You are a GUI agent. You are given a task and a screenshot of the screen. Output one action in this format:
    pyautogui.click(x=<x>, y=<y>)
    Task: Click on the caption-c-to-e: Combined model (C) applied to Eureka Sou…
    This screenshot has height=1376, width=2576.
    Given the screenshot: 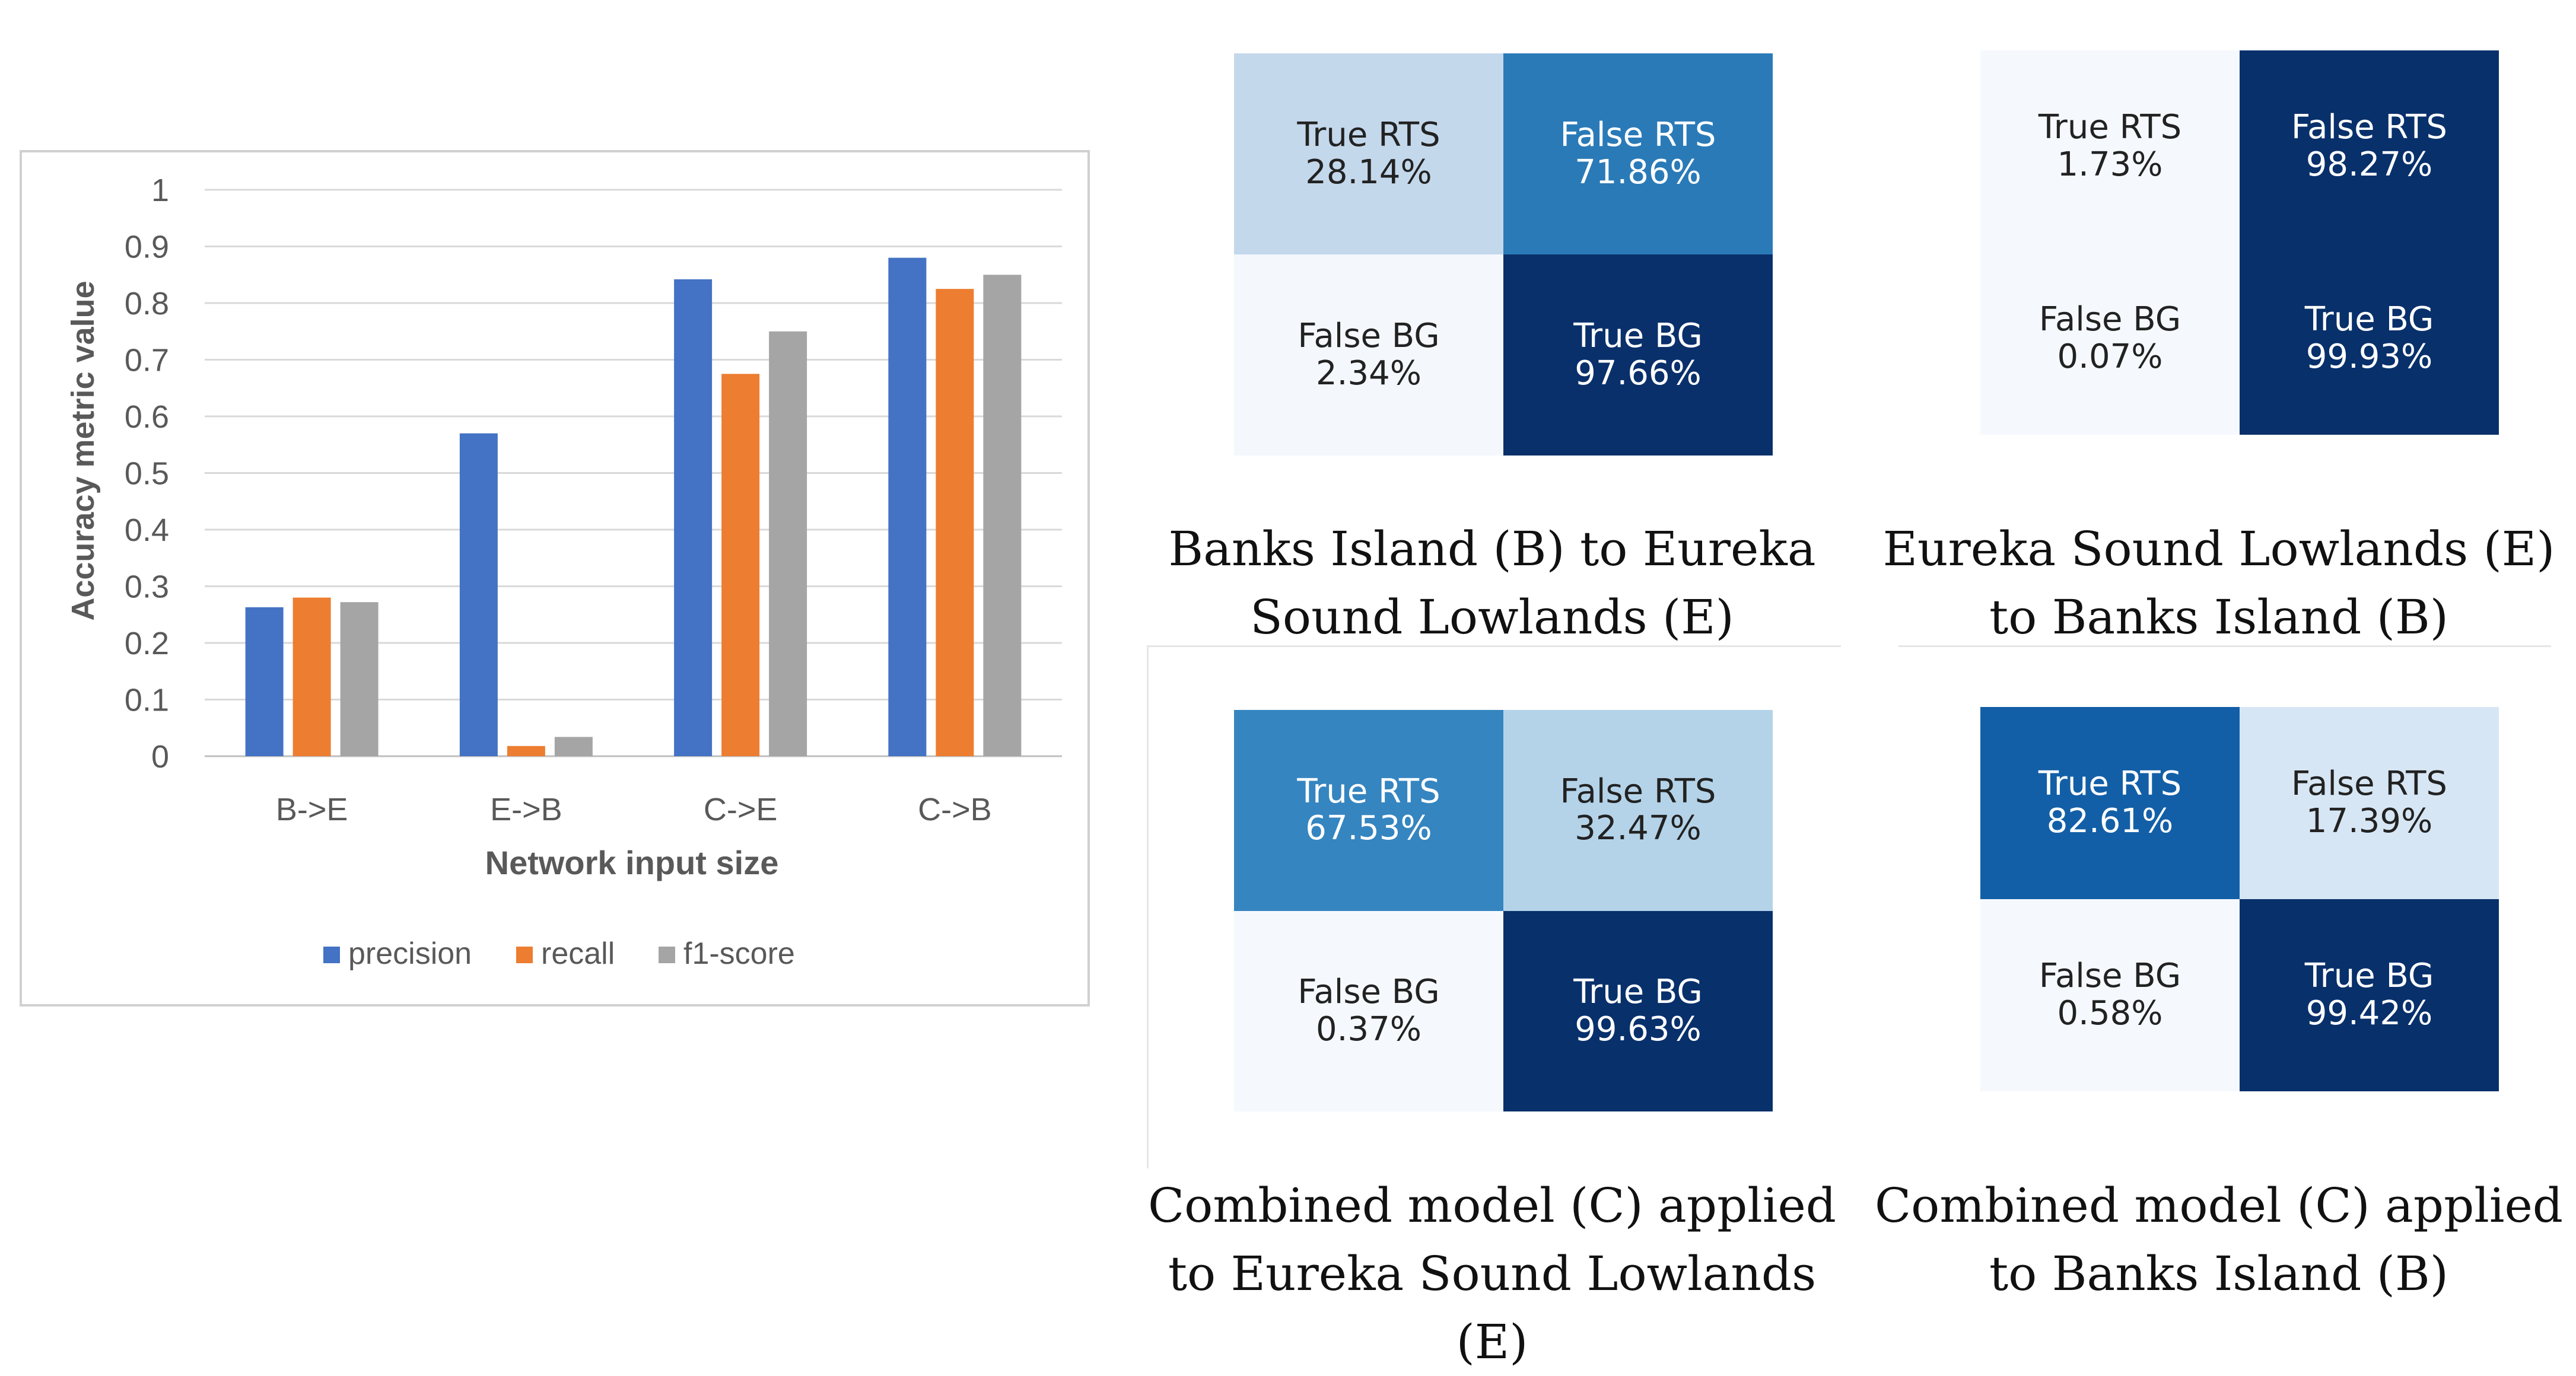 What is the action you would take?
    pyautogui.click(x=1492, y=1273)
    